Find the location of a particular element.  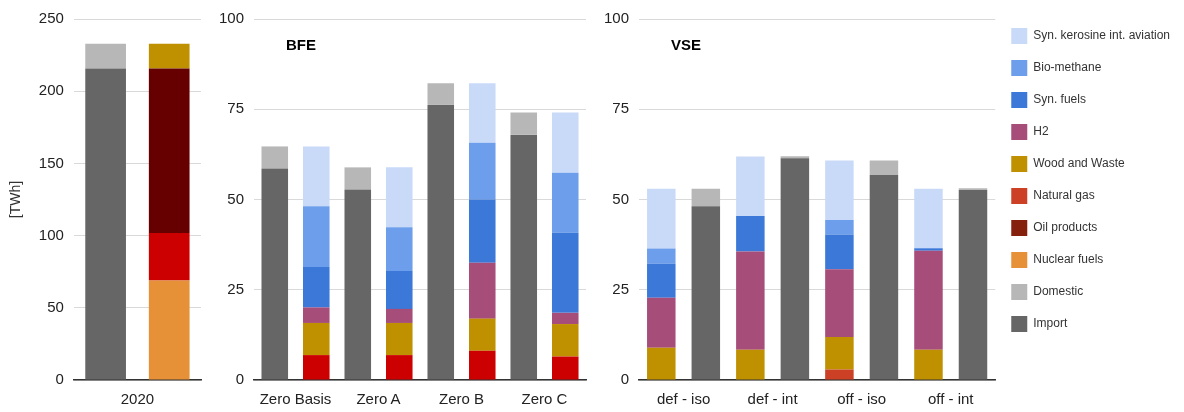

legend-label: H2 is located at coordinates (1041, 131).